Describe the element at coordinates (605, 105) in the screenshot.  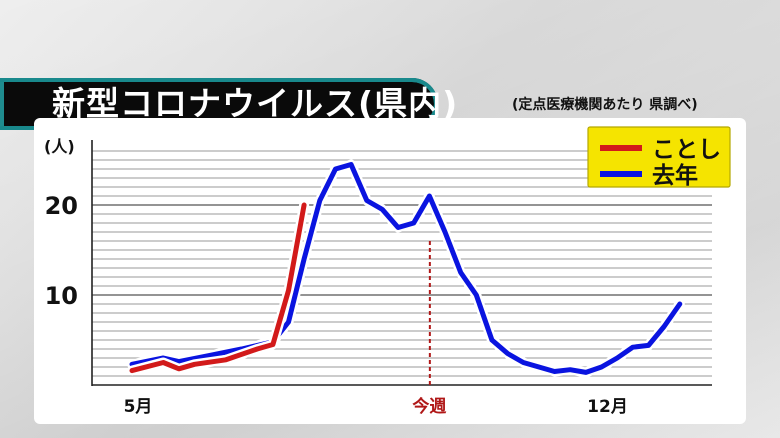
I see `source-note: (定点医療機関あたり 県調べ)` at that location.